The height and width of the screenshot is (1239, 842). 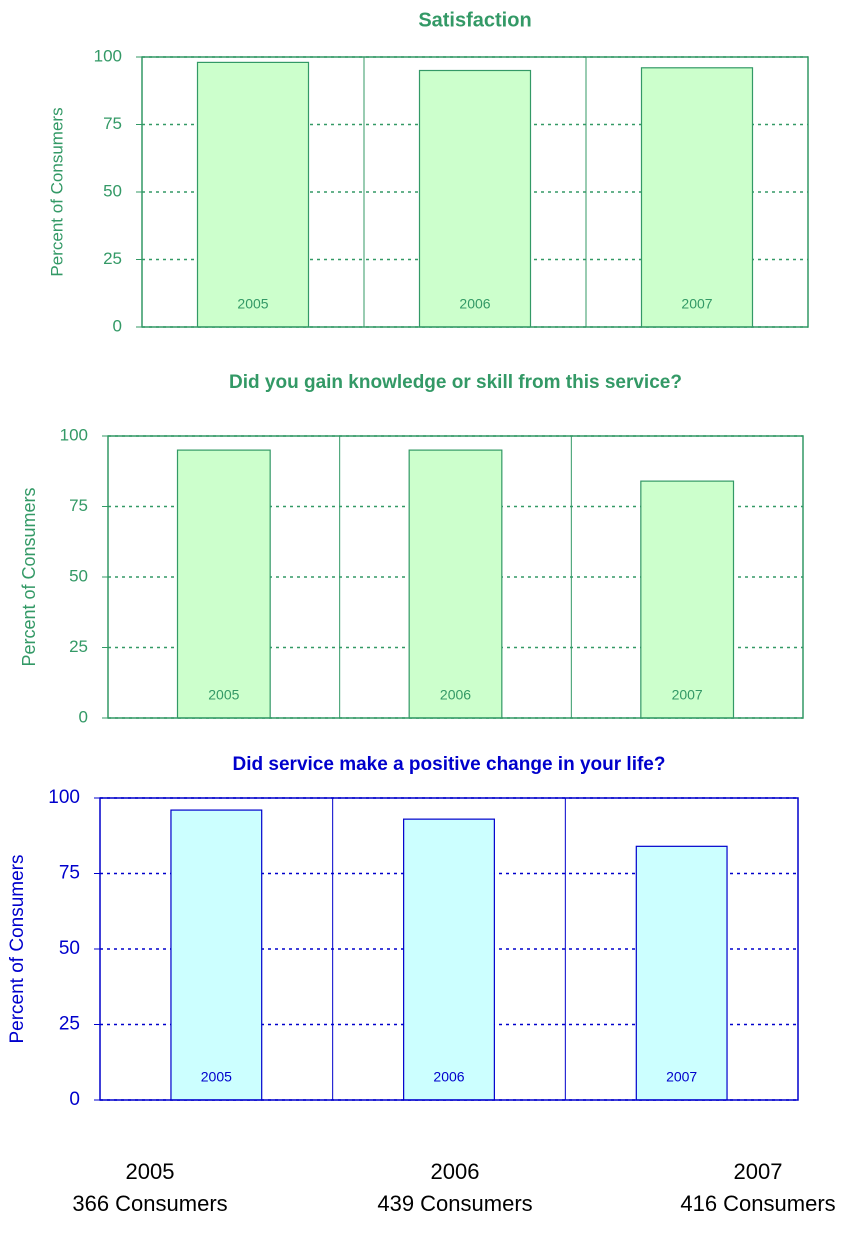 I want to click on footer-year: 2006, so click(x=455, y=1171).